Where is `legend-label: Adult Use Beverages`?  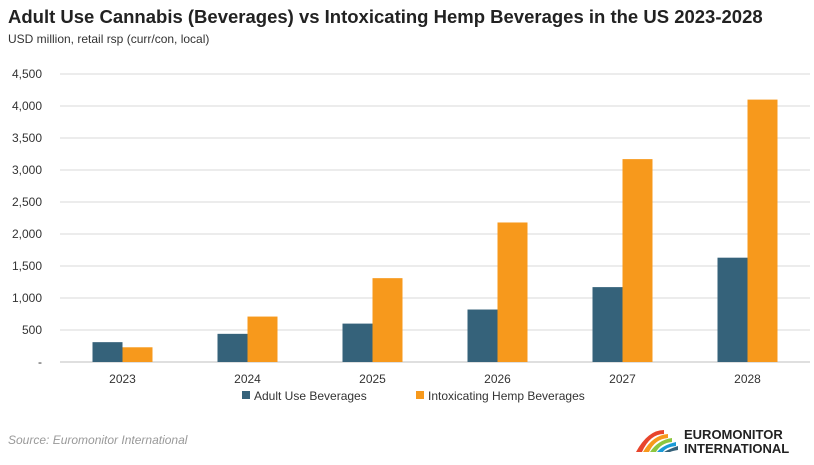 legend-label: Adult Use Beverages is located at coordinates (310, 396).